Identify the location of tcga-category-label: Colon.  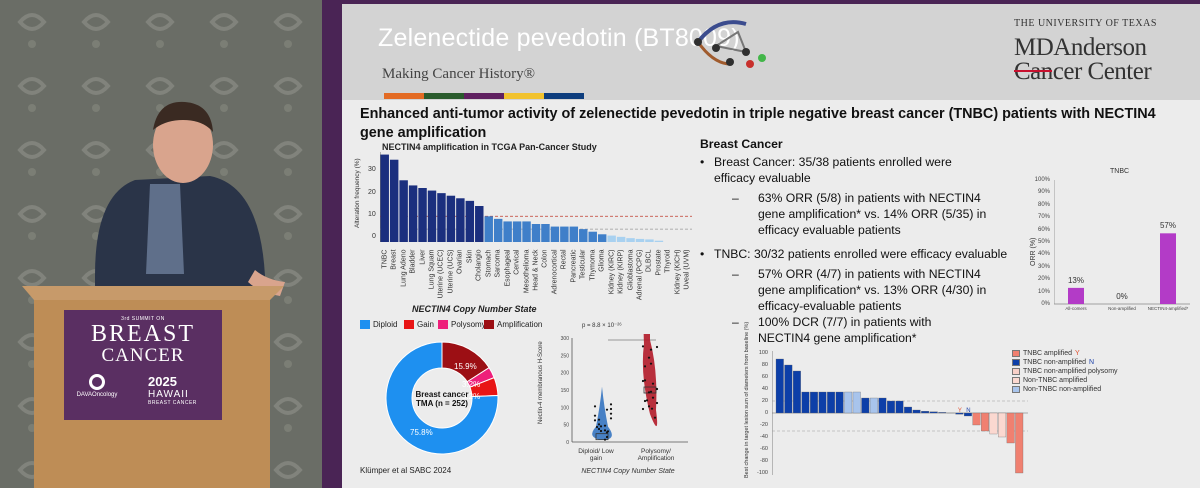
(545, 258).